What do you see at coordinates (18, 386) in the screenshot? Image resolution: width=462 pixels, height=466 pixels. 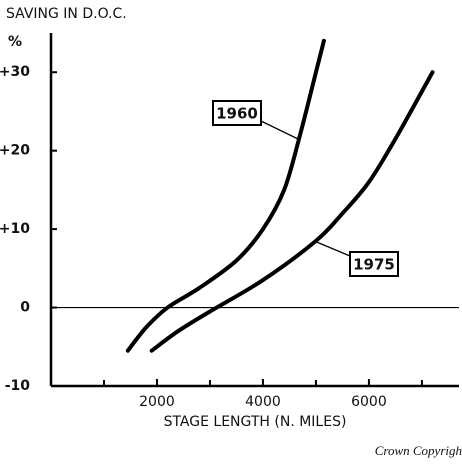 I see `y-tick-label: -10` at bounding box center [18, 386].